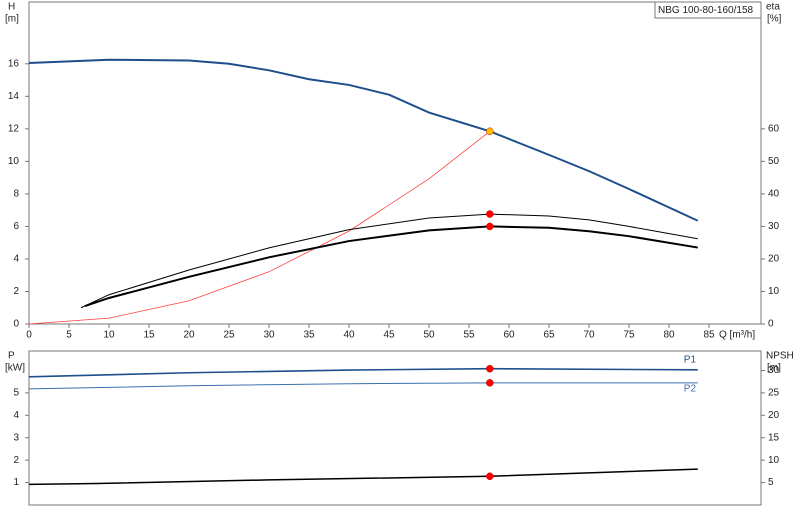  I want to click on x-tick-label: 0, so click(29, 335).